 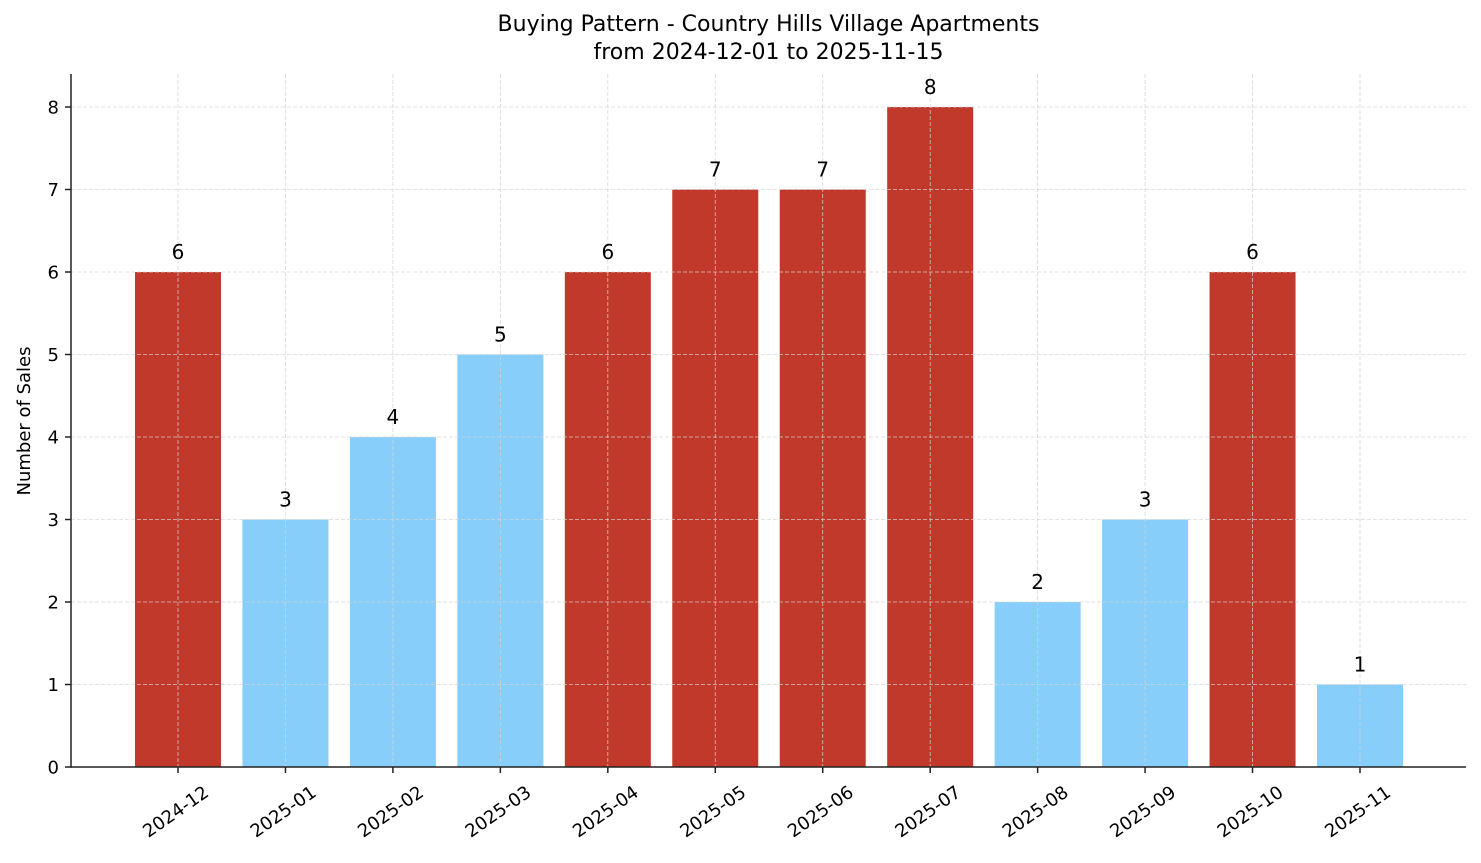 I want to click on y-tick-label: 0, so click(x=53, y=768).